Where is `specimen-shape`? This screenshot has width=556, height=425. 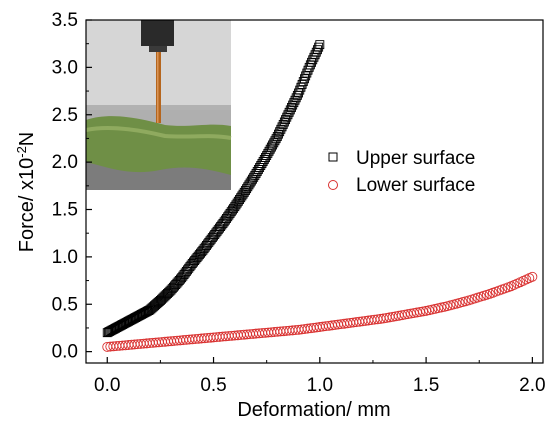 specimen-shape is located at coordinates (158, 145).